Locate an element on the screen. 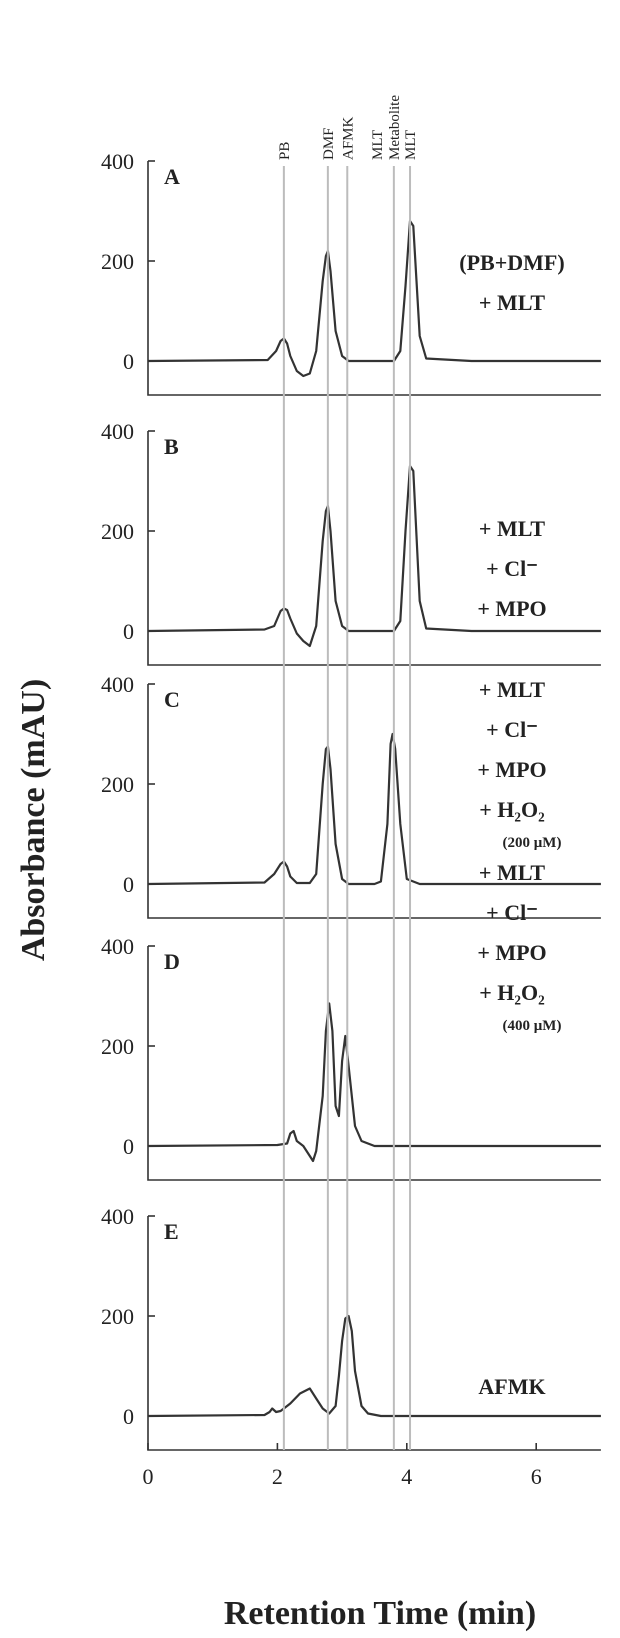 Image resolution: width=620 pixels, height=1638 pixels. x-tick-label: 6 is located at coordinates (536, 1476).